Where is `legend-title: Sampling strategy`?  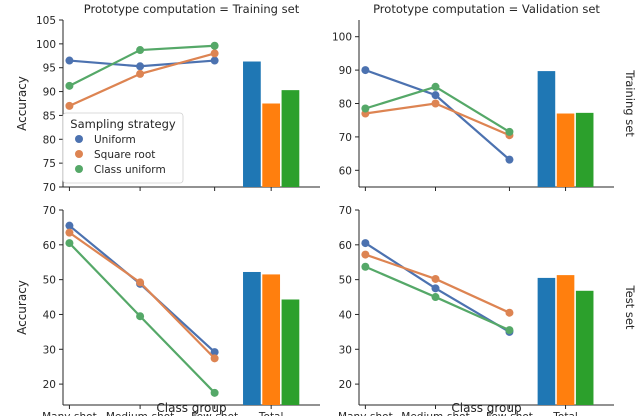
legend-title: Sampling strategy is located at coordinates (123, 124).